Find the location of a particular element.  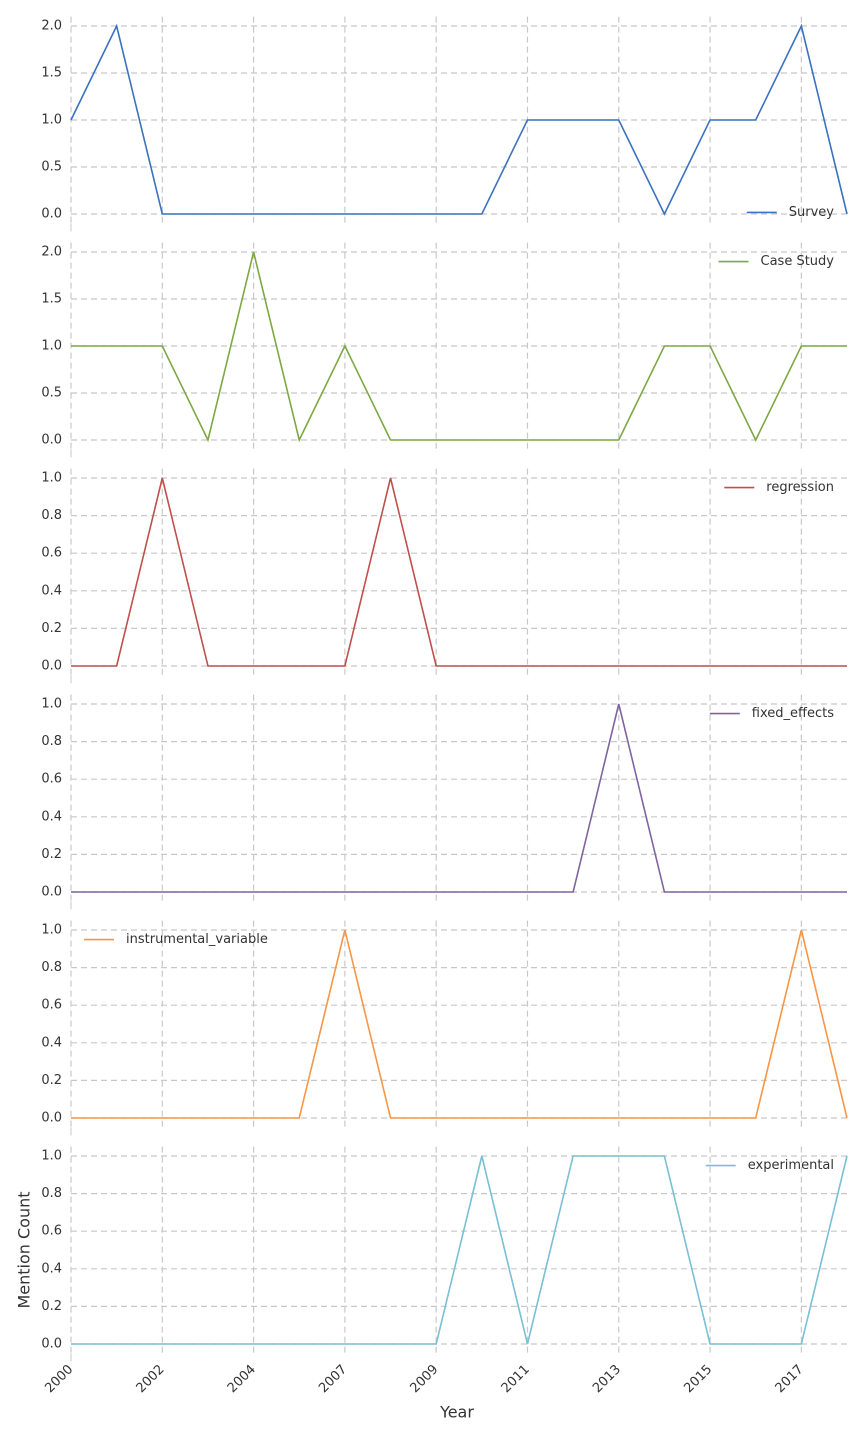

y-axis-label: Mention Count is located at coordinates (24, 1249).